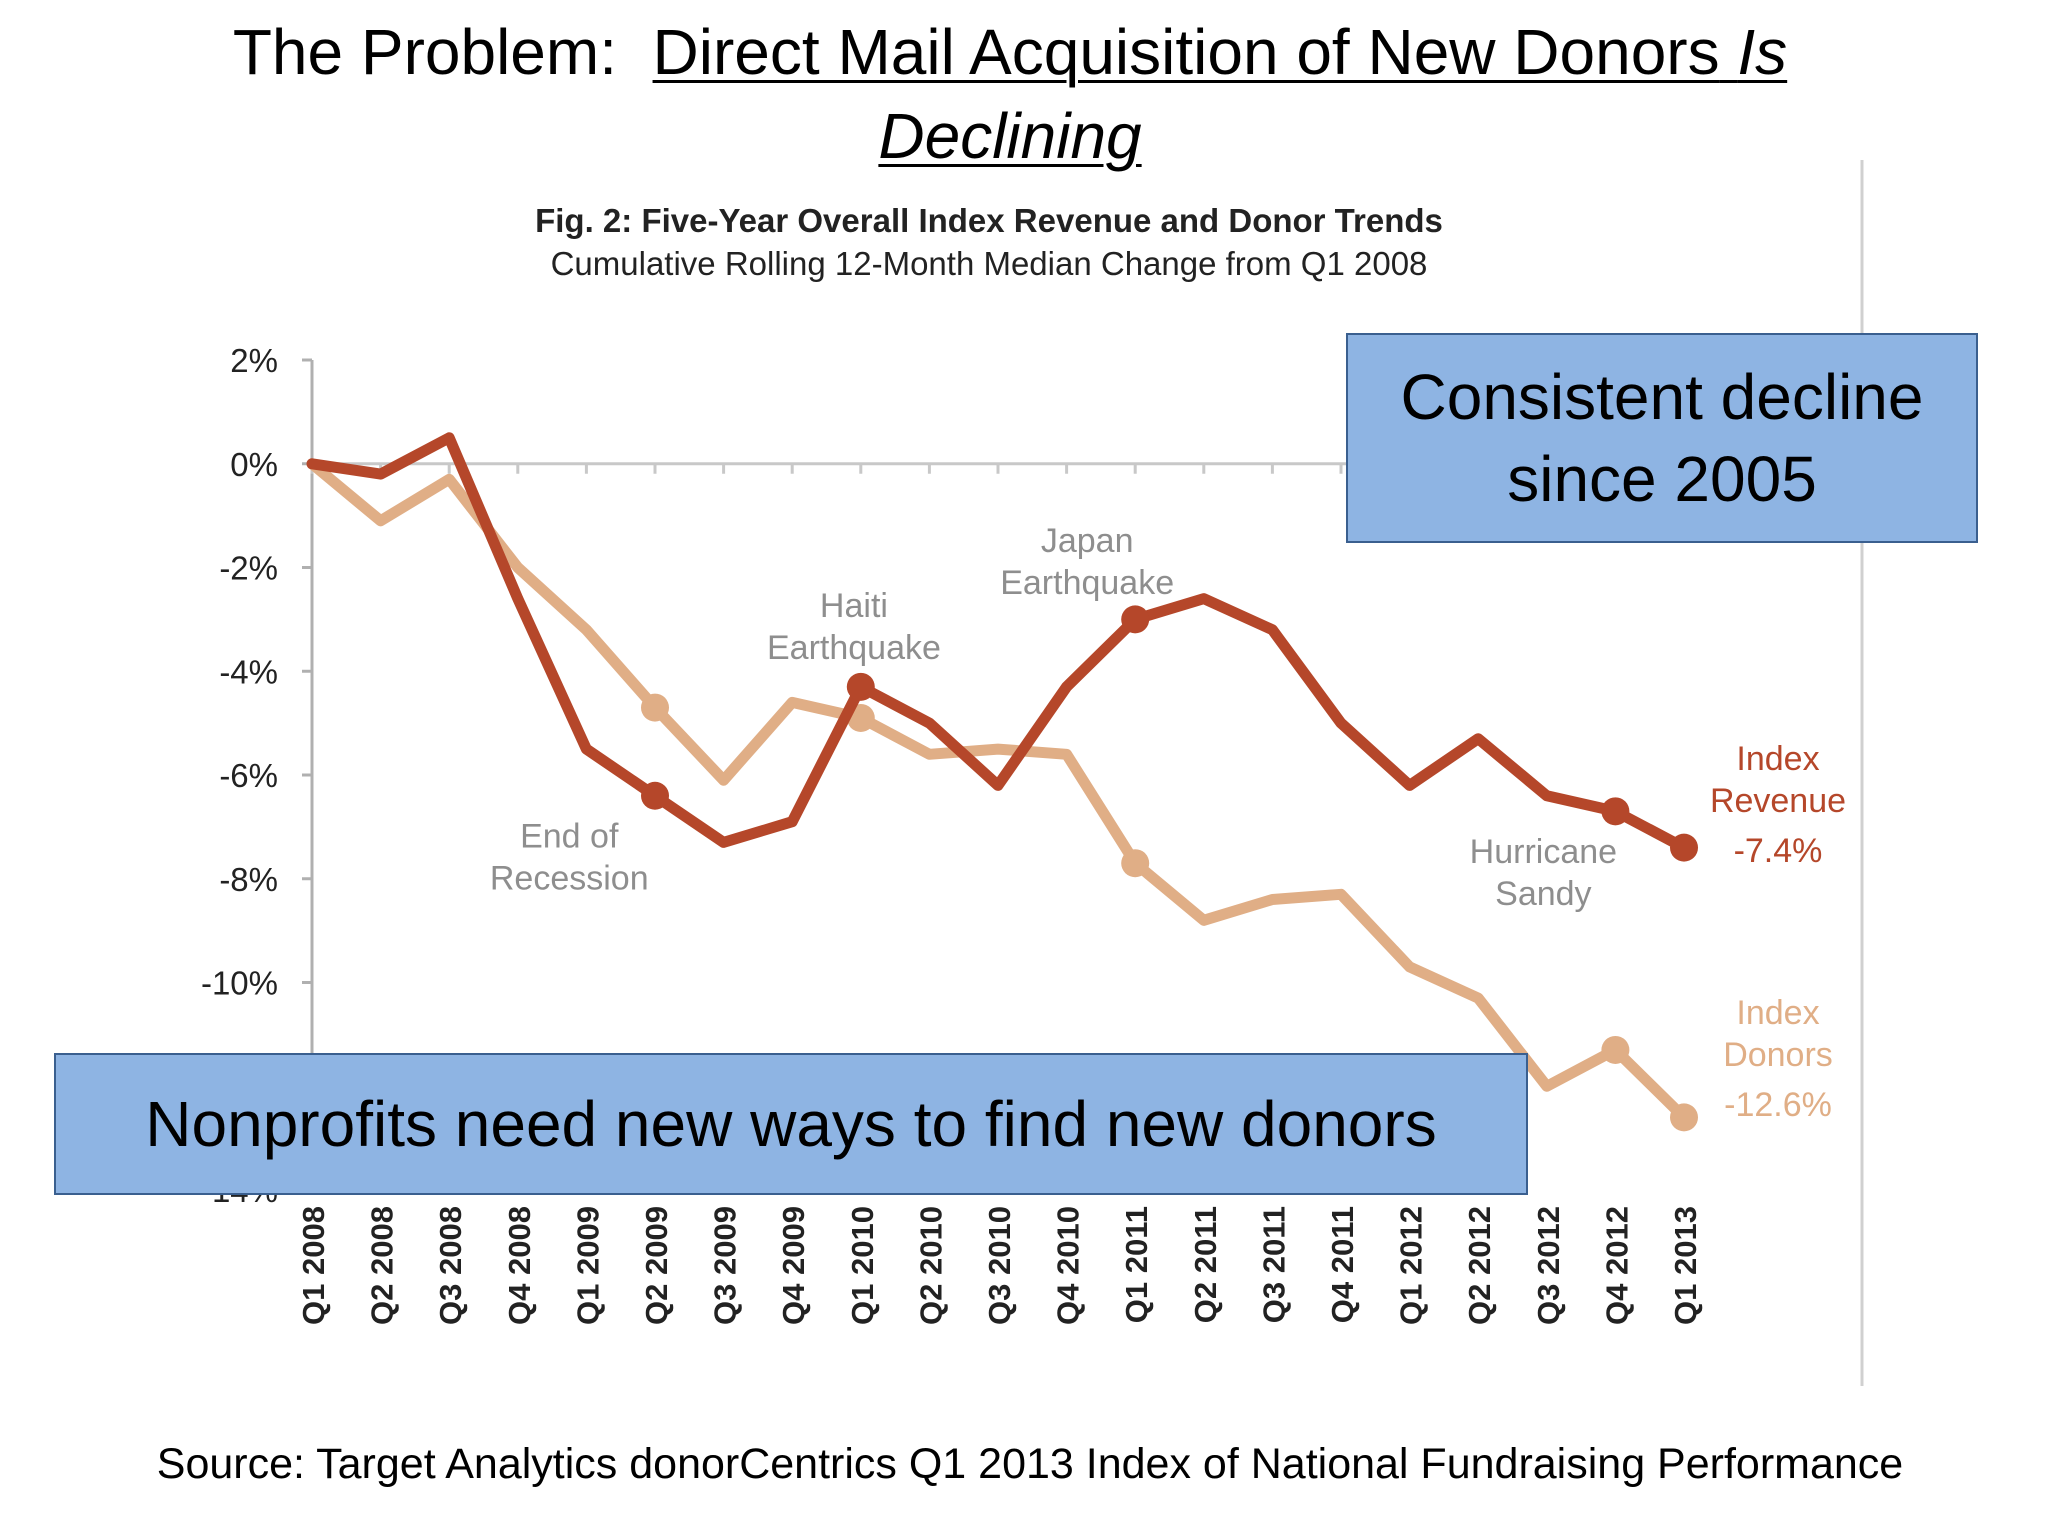 This screenshot has height=1536, width=2048. What do you see at coordinates (1778, 932) in the screenshot?
I see `end-label-layer: Index Revenue -7.4% Index Donors -12.6%` at bounding box center [1778, 932].